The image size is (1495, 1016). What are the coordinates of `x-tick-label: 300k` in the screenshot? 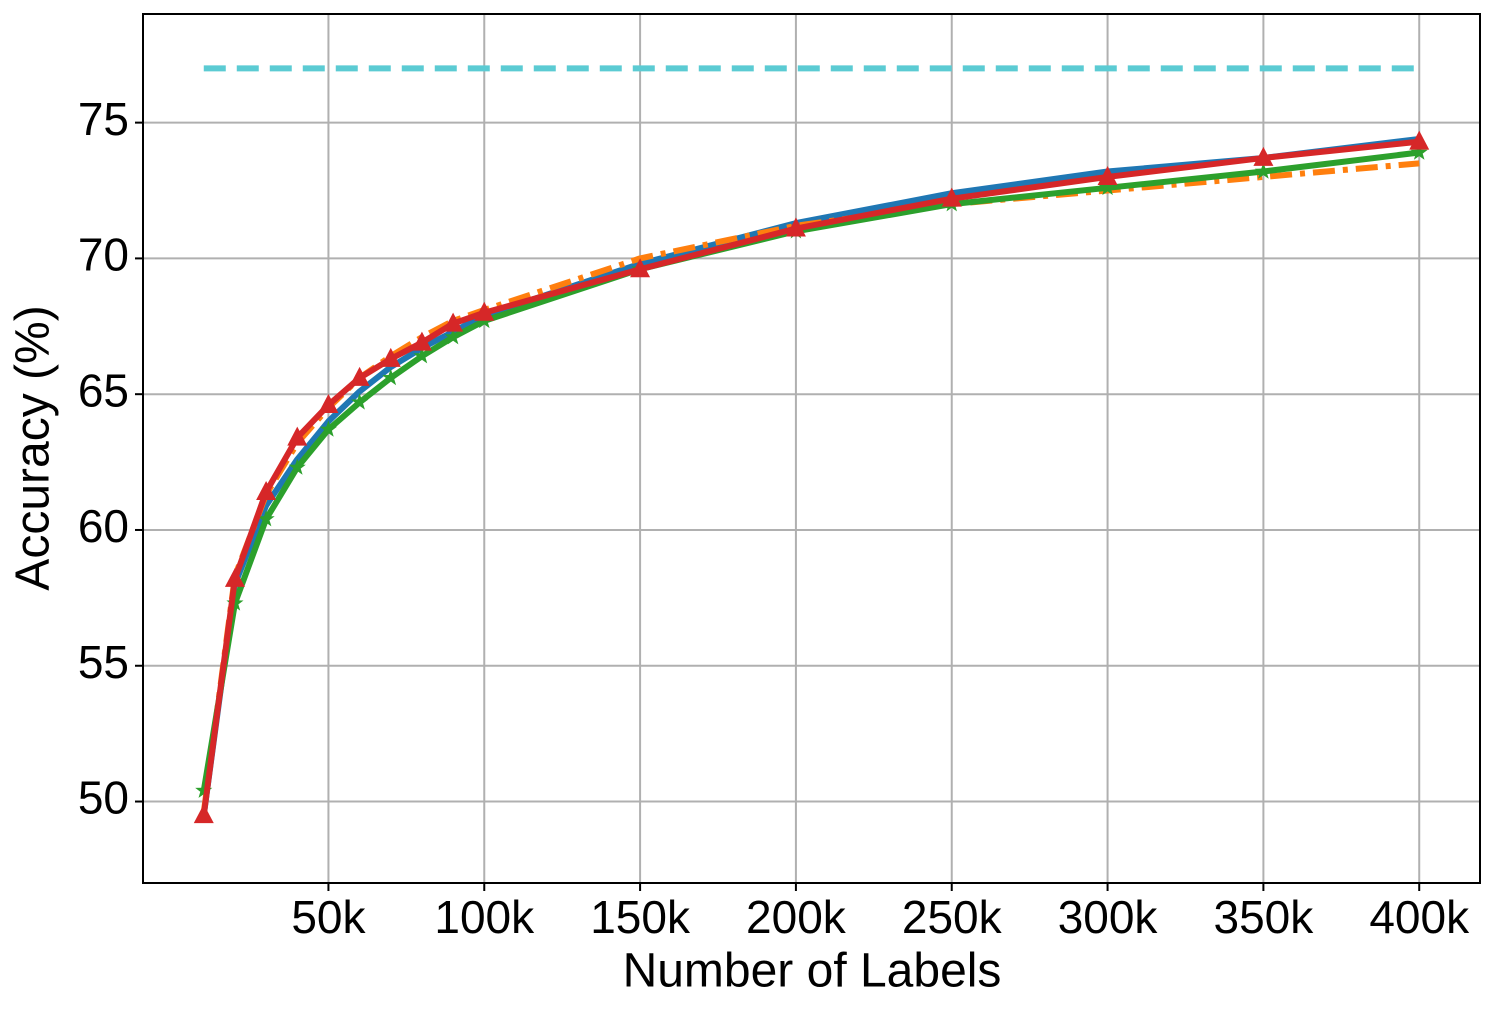 It's located at (1108, 917).